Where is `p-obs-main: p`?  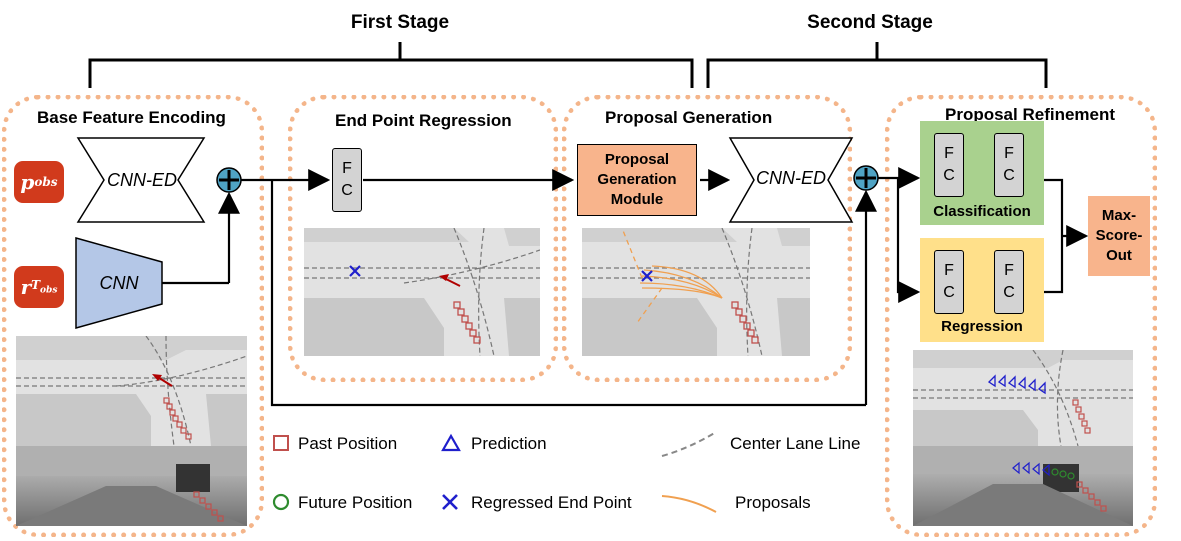
p-obs-main: p is located at coordinates (27, 182).